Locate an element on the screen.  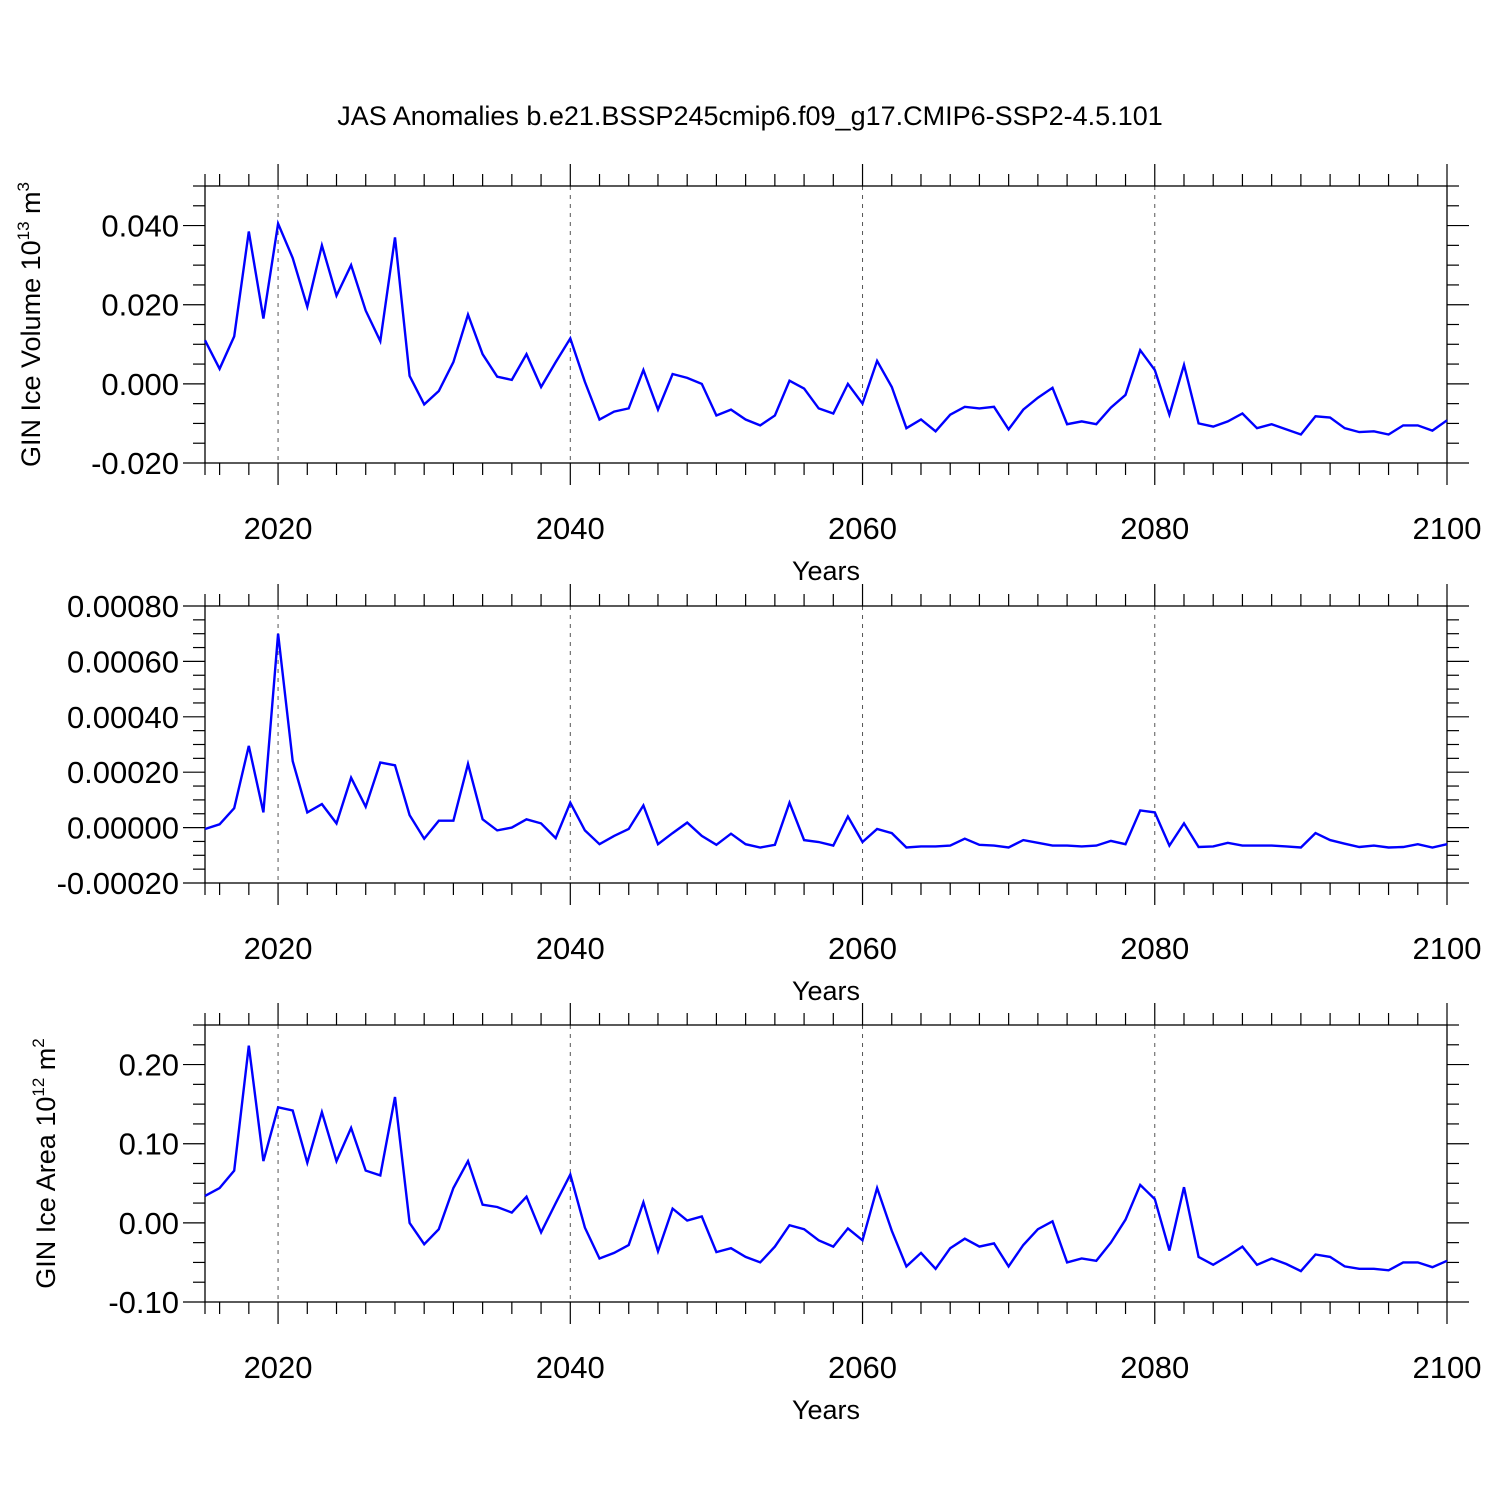
y-tick-label: 0.00040 is located at coordinates (123, 717).